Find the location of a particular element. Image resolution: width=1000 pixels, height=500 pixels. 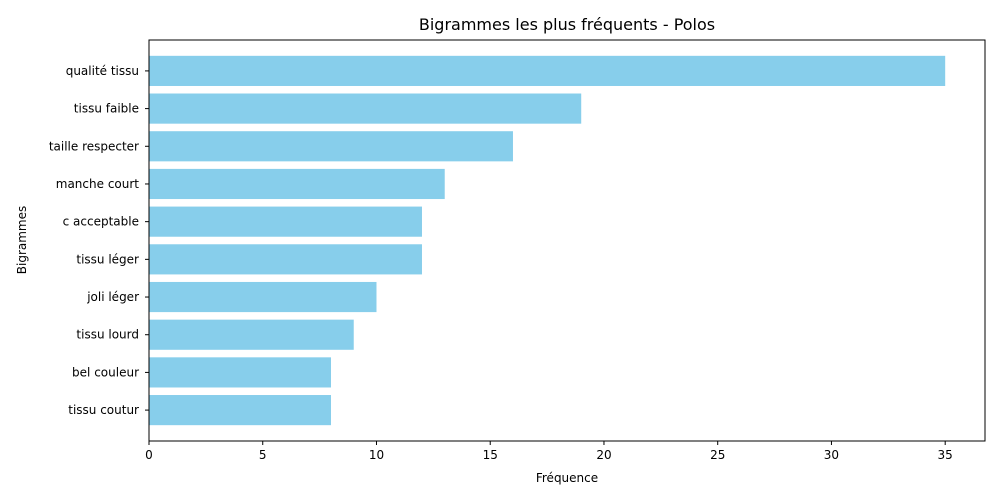

y-tick-label: bel couleur is located at coordinates (105, 372).